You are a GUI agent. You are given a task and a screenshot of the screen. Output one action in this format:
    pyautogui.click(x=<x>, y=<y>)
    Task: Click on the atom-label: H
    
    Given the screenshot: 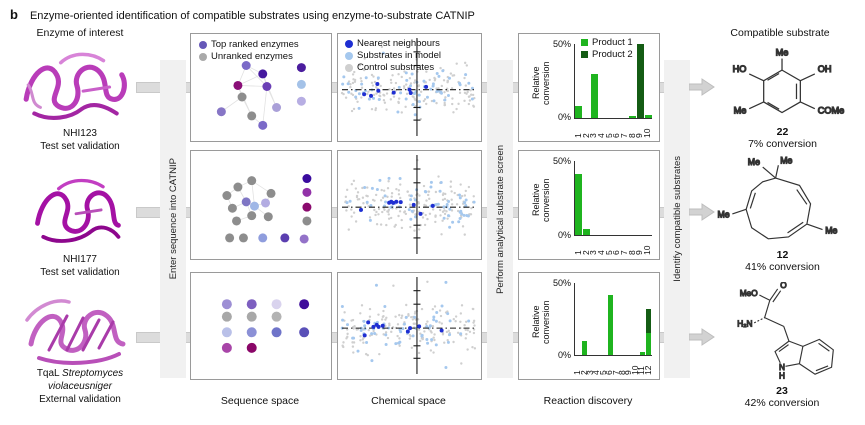 What is the action you would take?
    pyautogui.click(x=782, y=376)
    